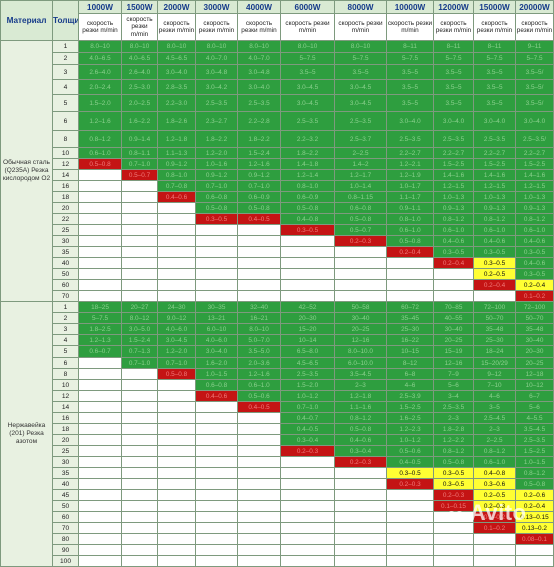 The image size is (554, 567). What do you see at coordinates (453, 7) in the screenshot?
I see `power-header: 12000W` at bounding box center [453, 7].